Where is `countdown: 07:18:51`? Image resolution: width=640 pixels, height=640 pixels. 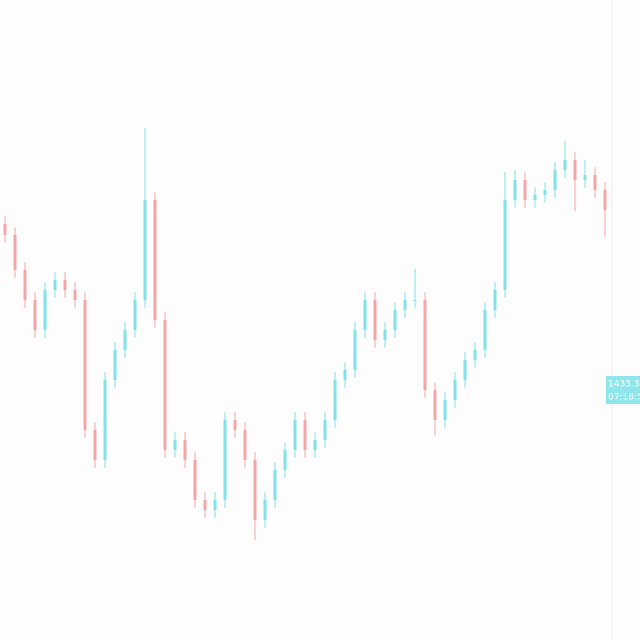 countdown: 07:18:51 is located at coordinates (624, 398).